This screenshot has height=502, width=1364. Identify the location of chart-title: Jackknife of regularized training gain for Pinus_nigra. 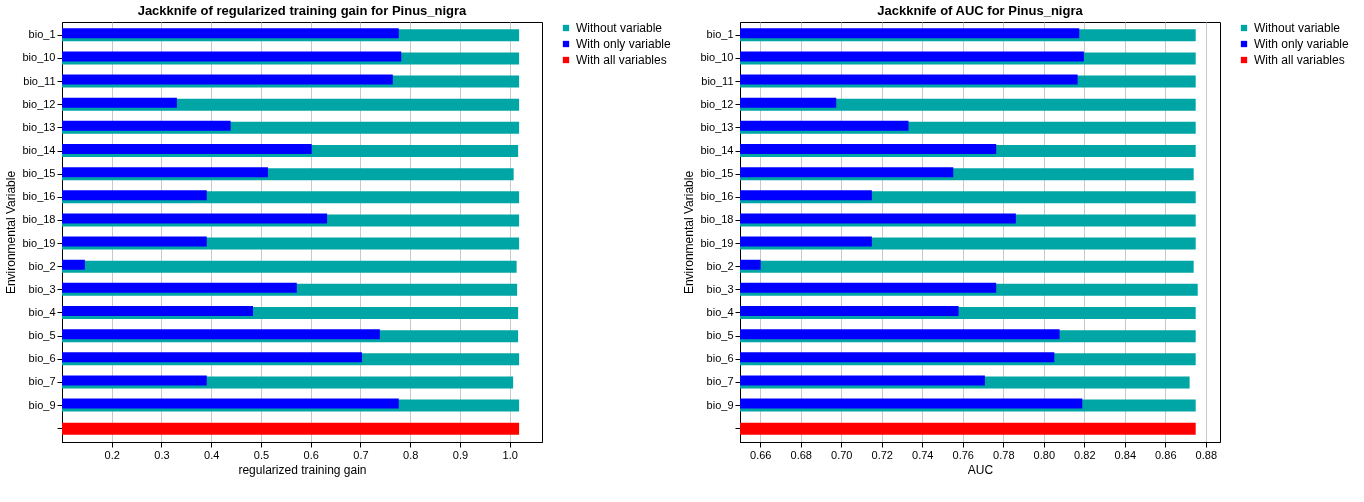
(302, 10).